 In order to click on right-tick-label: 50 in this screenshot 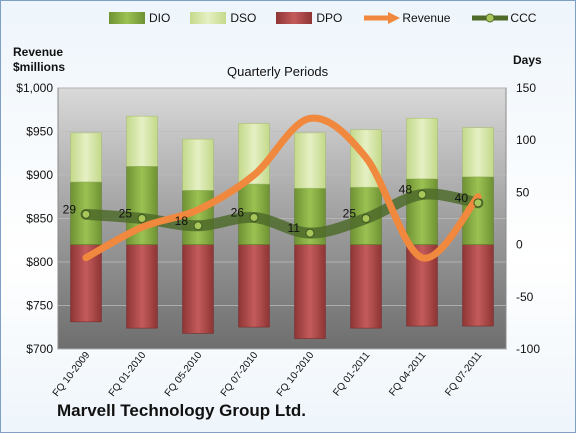, I will do `click(523, 192)`.